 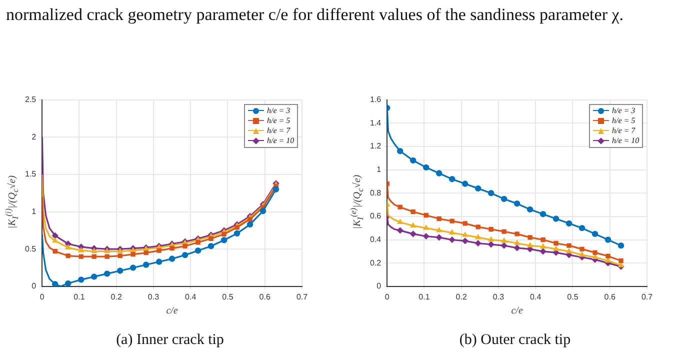 I want to click on y-tick-label: 2.5, so click(x=30, y=99).